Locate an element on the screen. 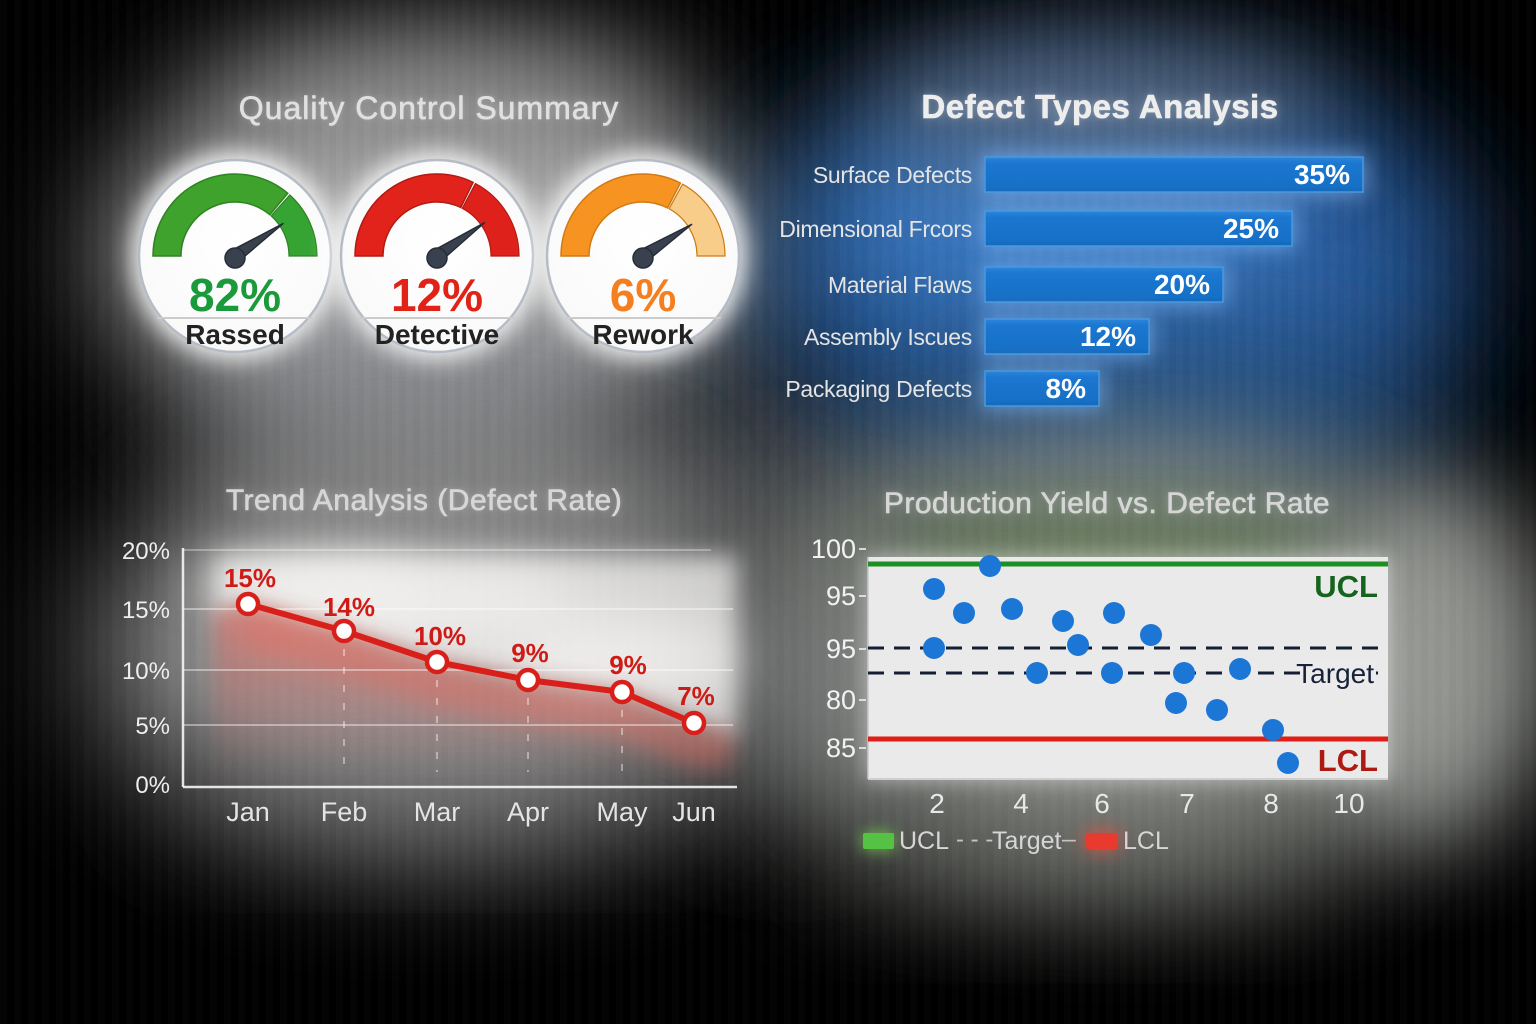 The height and width of the screenshot is (1024, 1536). svg-text: 10 is located at coordinates (1348, 803).